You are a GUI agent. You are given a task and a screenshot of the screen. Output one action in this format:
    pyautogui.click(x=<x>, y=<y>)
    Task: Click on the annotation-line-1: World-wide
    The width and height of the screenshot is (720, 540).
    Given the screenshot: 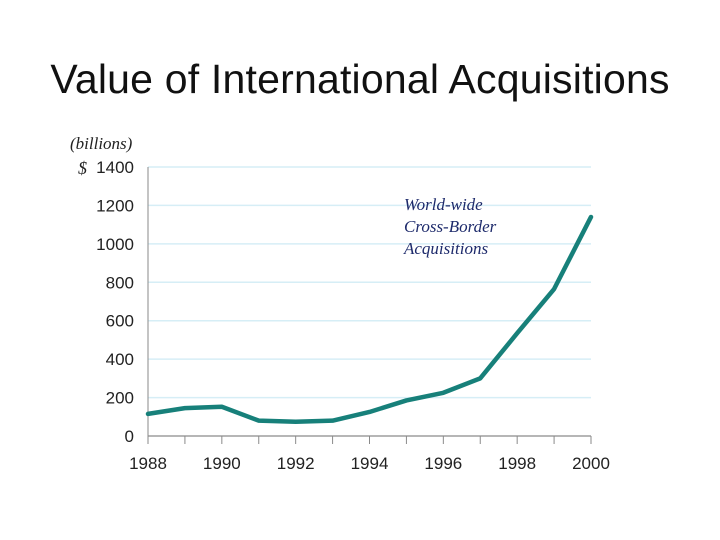 What is the action you would take?
    pyautogui.click(x=443, y=204)
    